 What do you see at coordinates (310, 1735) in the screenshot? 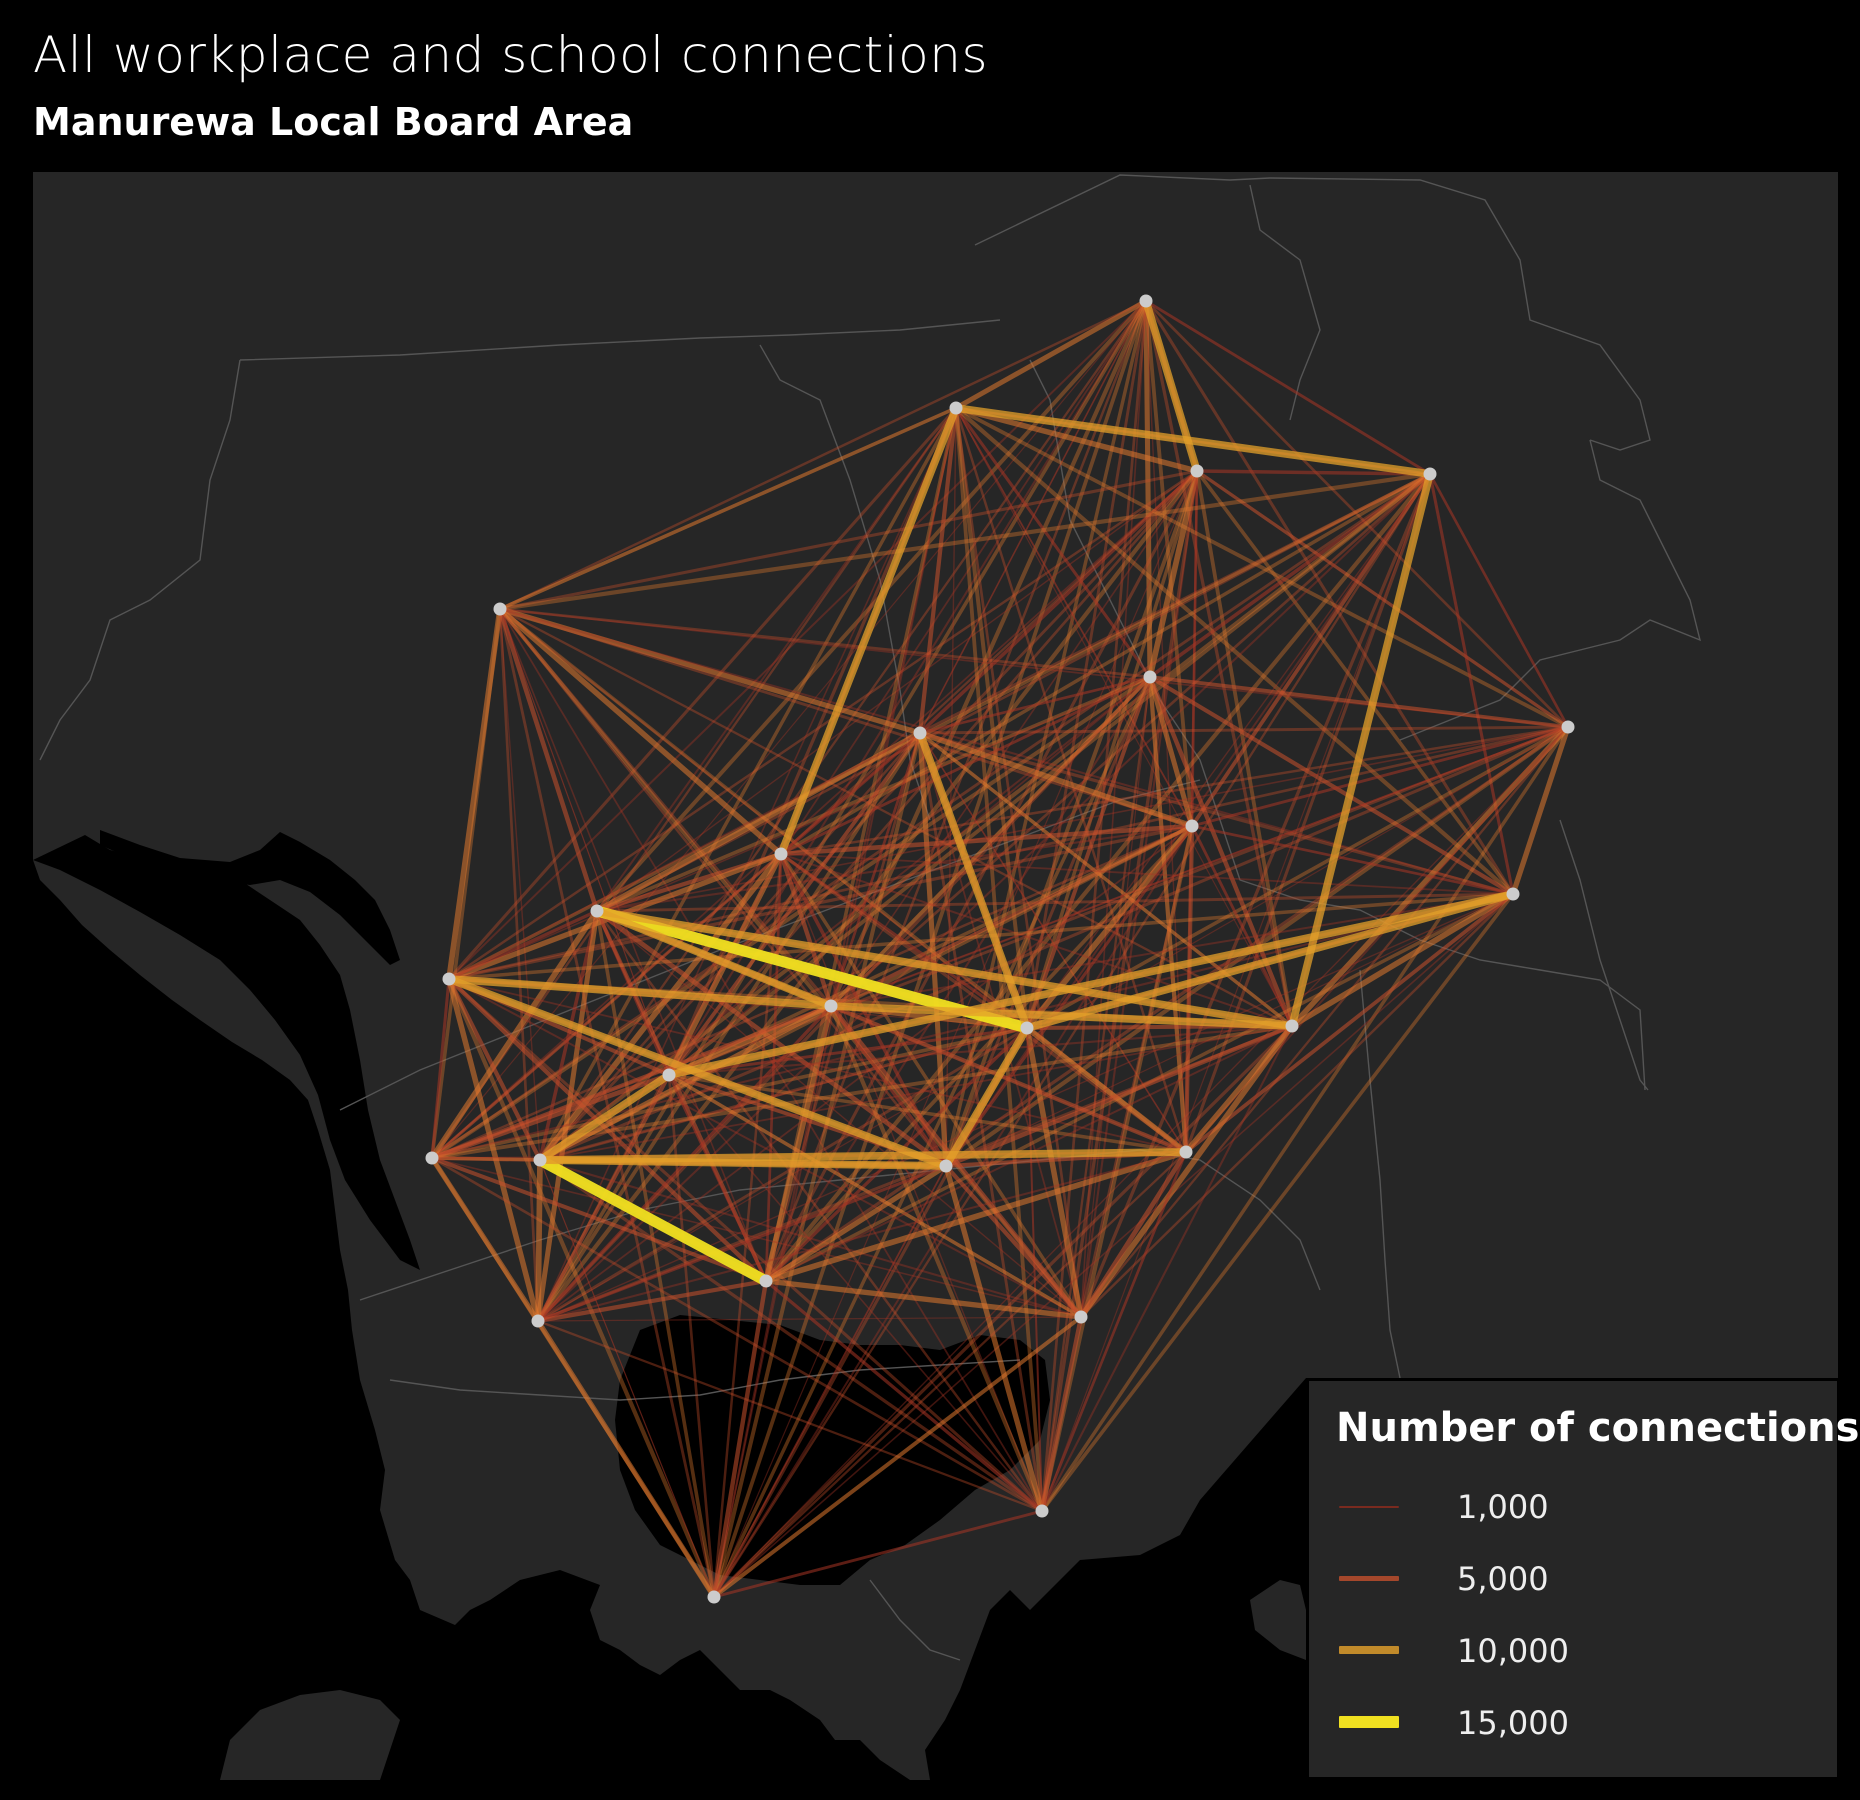
I see `southwest-island` at bounding box center [310, 1735].